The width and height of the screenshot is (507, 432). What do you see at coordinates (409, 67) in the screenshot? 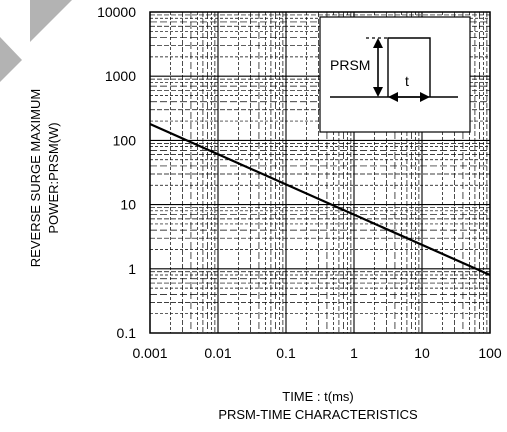
I see `inset-pulse` at bounding box center [409, 67].